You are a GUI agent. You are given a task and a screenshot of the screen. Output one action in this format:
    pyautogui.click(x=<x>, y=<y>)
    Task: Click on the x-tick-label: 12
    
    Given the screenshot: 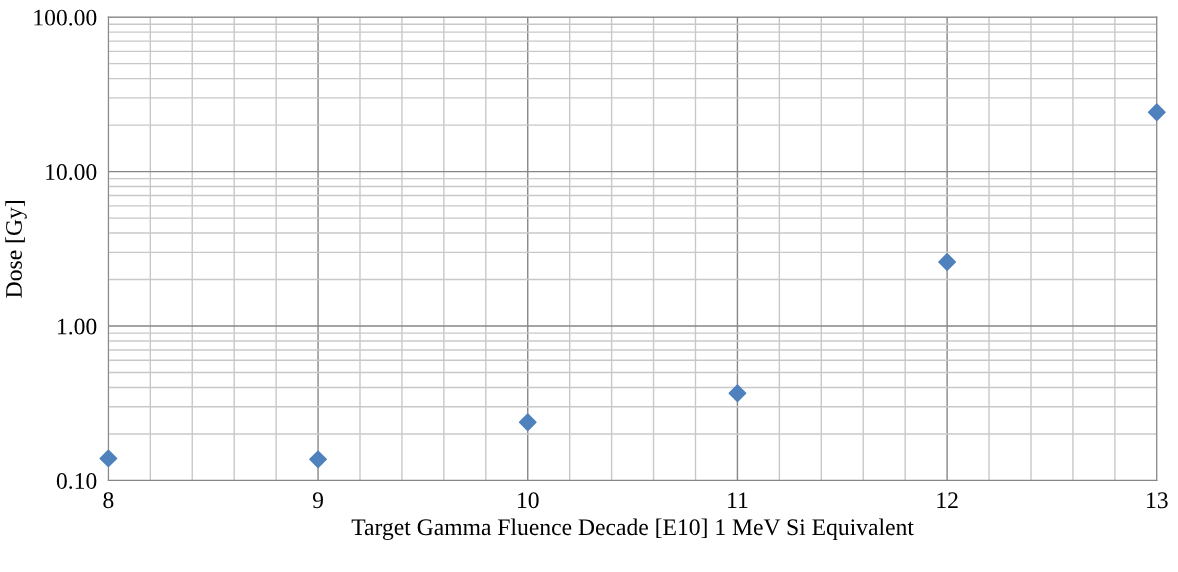 What is the action you would take?
    pyautogui.click(x=947, y=500)
    